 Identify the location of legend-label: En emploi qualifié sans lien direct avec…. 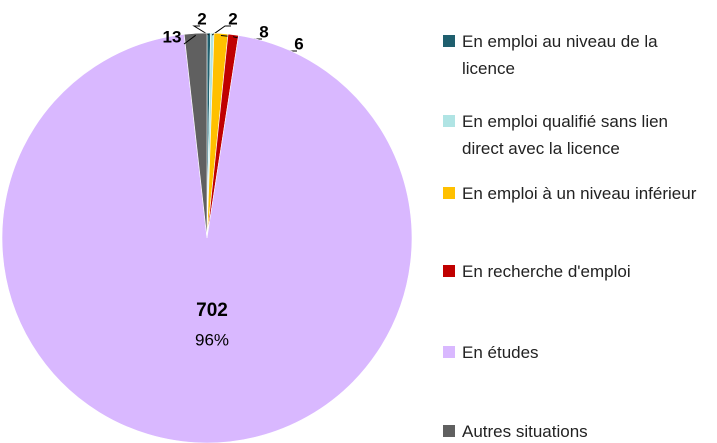
(565, 135).